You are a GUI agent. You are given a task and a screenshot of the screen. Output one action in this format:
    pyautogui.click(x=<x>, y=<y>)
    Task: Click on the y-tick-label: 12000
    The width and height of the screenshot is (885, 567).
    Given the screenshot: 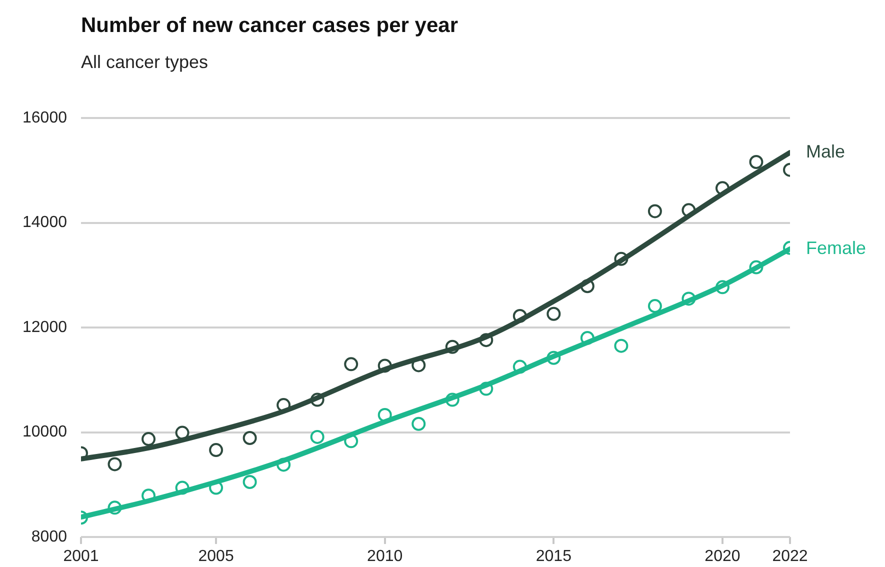 What is the action you would take?
    pyautogui.click(x=45, y=327)
    